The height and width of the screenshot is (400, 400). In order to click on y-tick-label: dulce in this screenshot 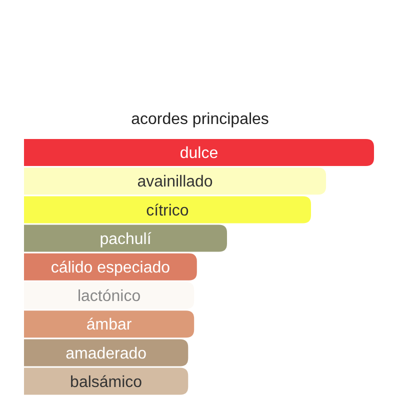, I will do `click(199, 153)`.